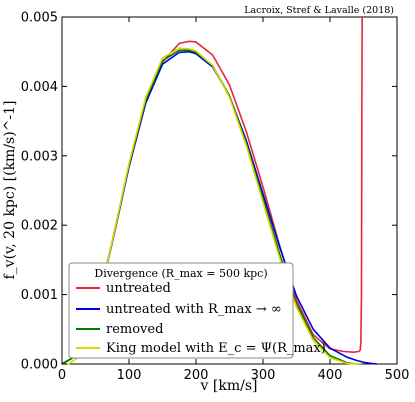 This screenshot has height=402, width=415. Describe the element at coordinates (216, 348) in the screenshot. I see `legend-label-3: King model with E_c = Ψ(R_max)` at that location.